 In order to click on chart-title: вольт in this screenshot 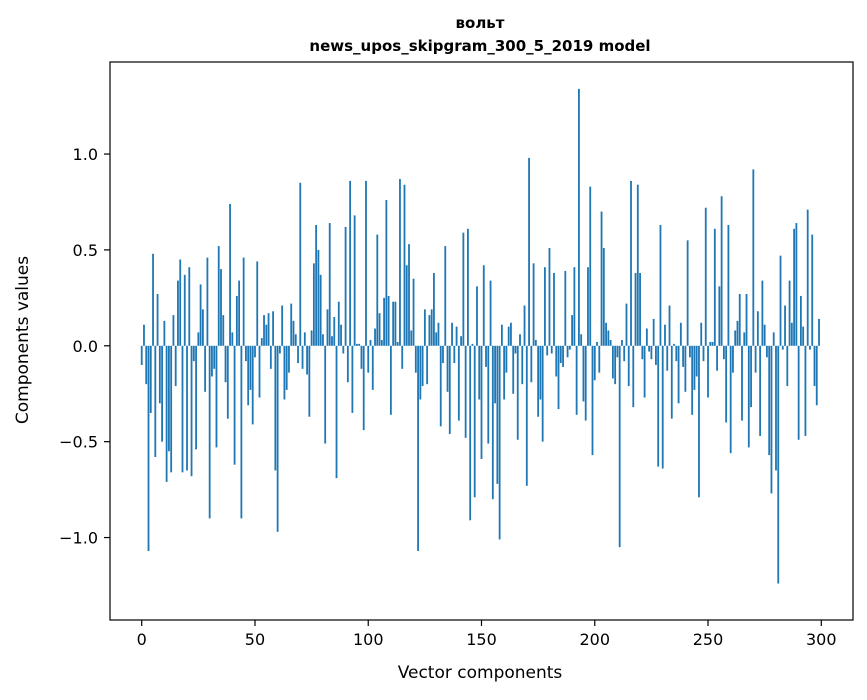, I will do `click(480, 23)`.